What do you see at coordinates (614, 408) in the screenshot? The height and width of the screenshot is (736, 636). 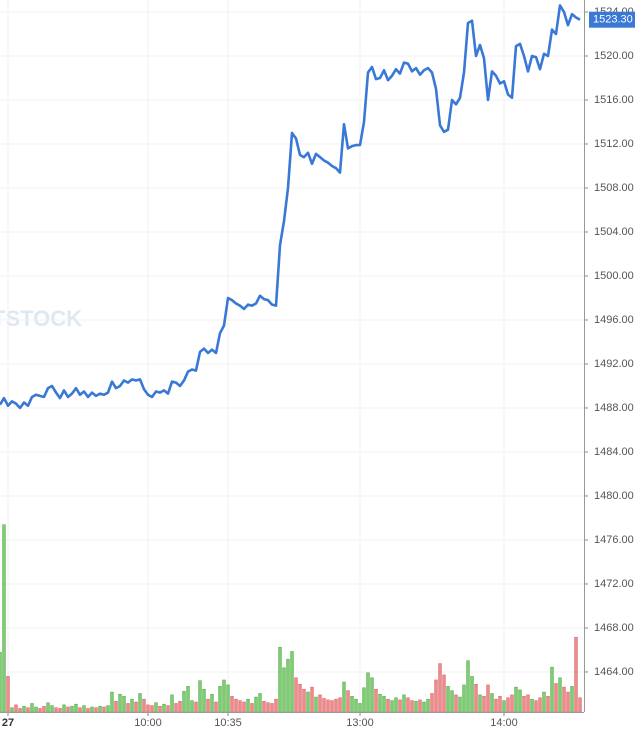 I see `y-tick-label: 1488.00` at bounding box center [614, 408].